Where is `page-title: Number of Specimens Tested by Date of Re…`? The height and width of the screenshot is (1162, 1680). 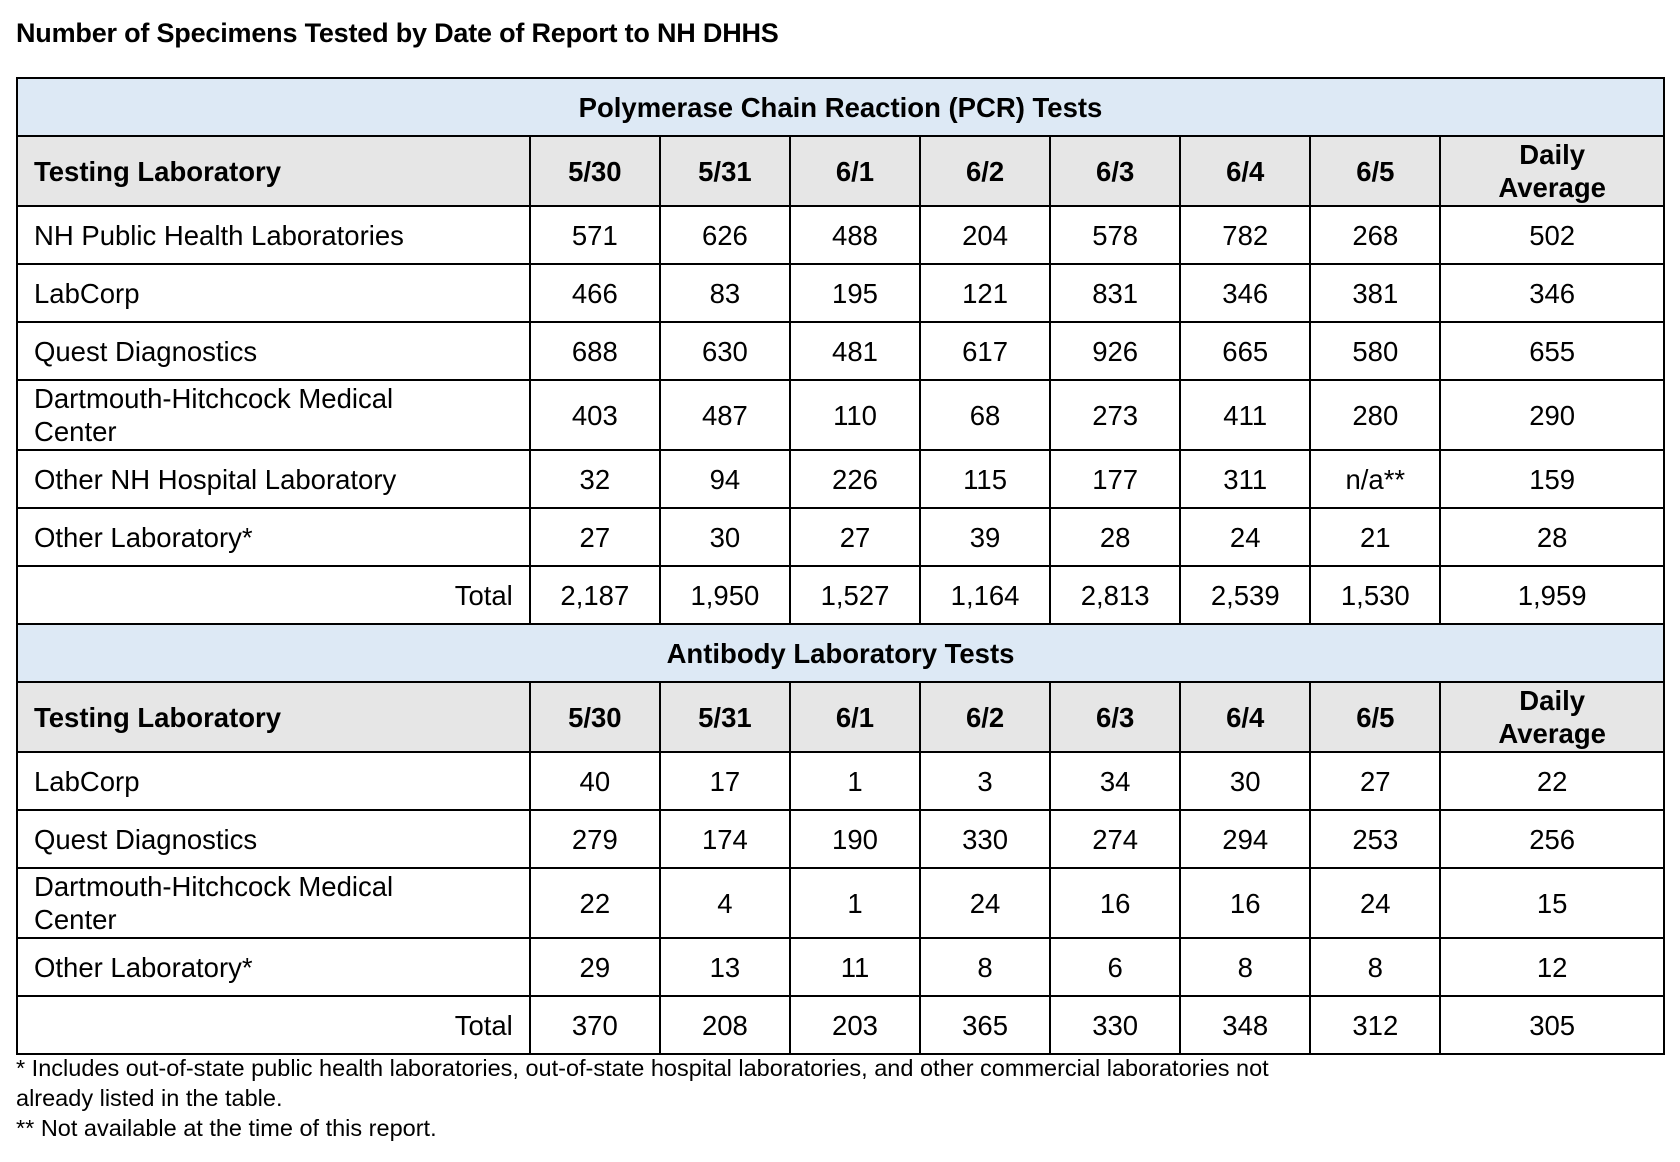 page-title: Number of Specimens Tested by Date of Re… is located at coordinates (397, 33).